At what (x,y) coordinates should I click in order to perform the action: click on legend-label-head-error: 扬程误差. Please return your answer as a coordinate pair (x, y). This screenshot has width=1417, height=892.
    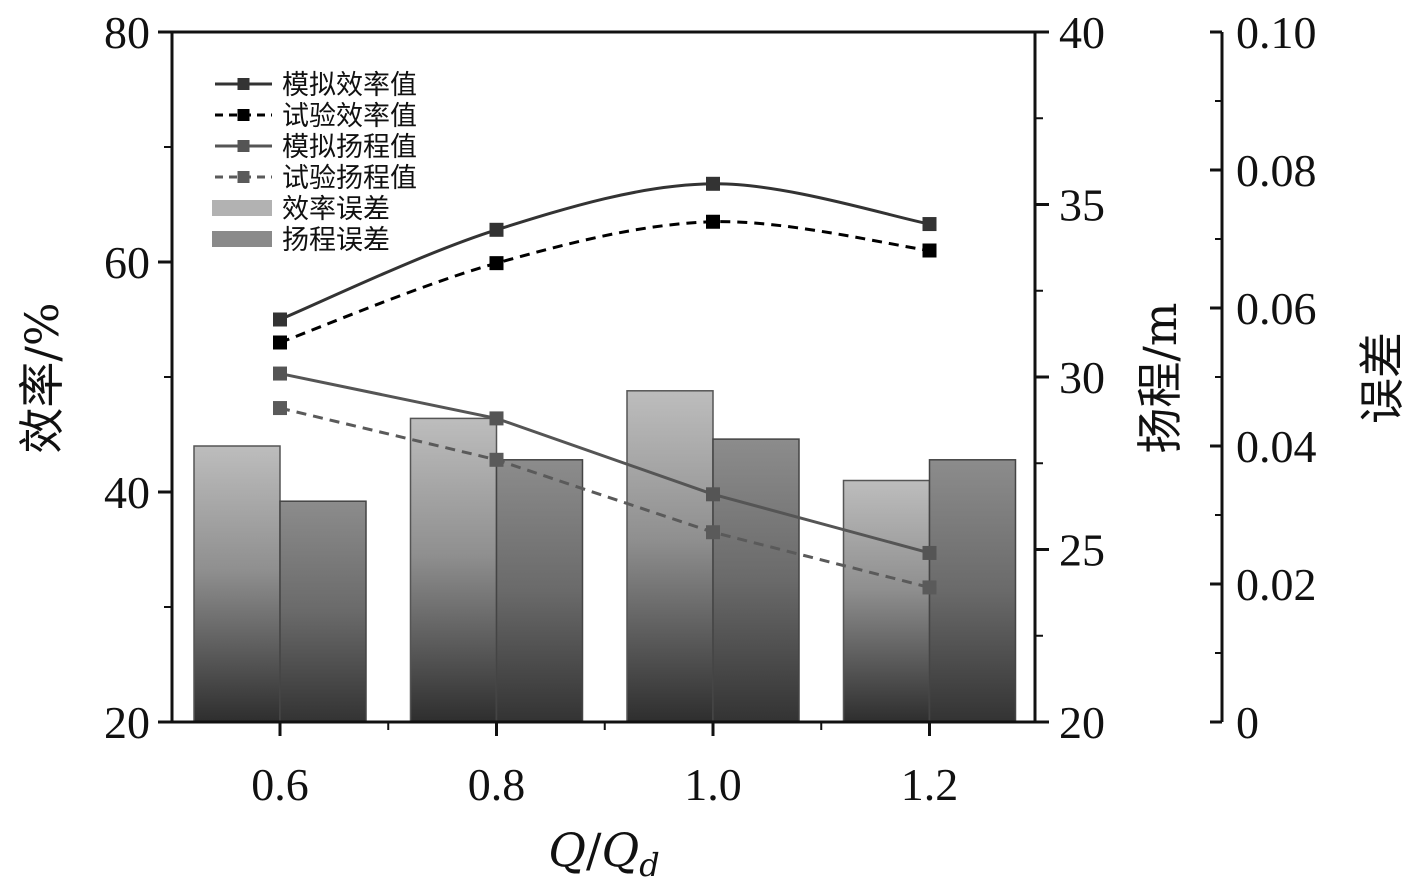
    Looking at the image, I should click on (336, 240).